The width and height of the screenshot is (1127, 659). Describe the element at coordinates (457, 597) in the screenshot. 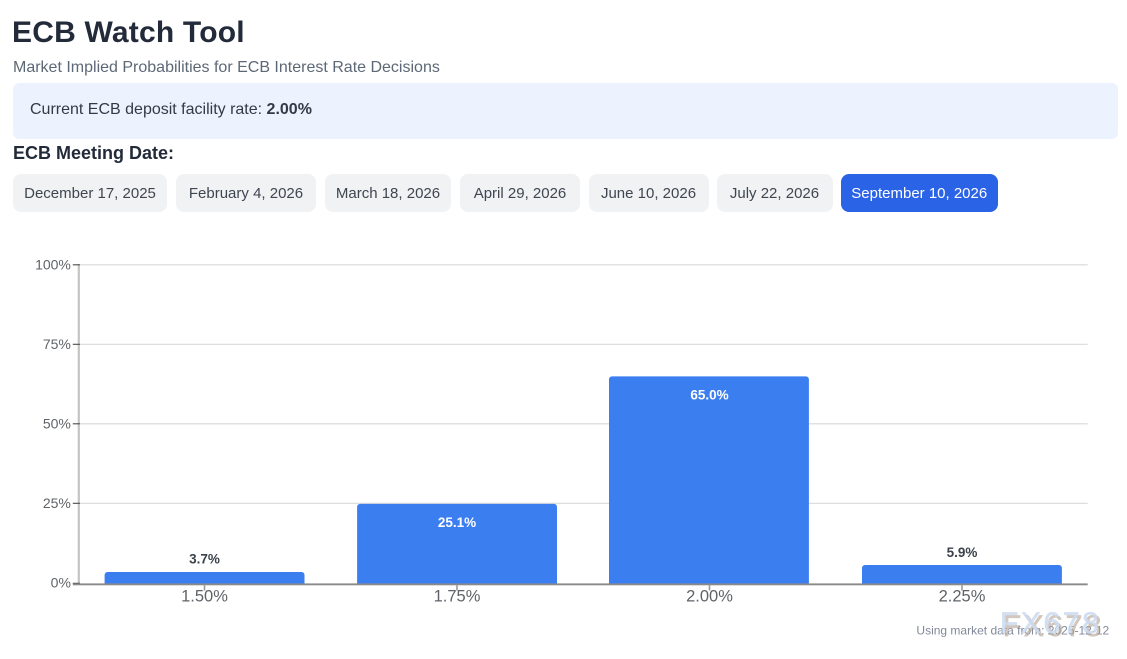

I see `svg-text: 1.75%` at that location.